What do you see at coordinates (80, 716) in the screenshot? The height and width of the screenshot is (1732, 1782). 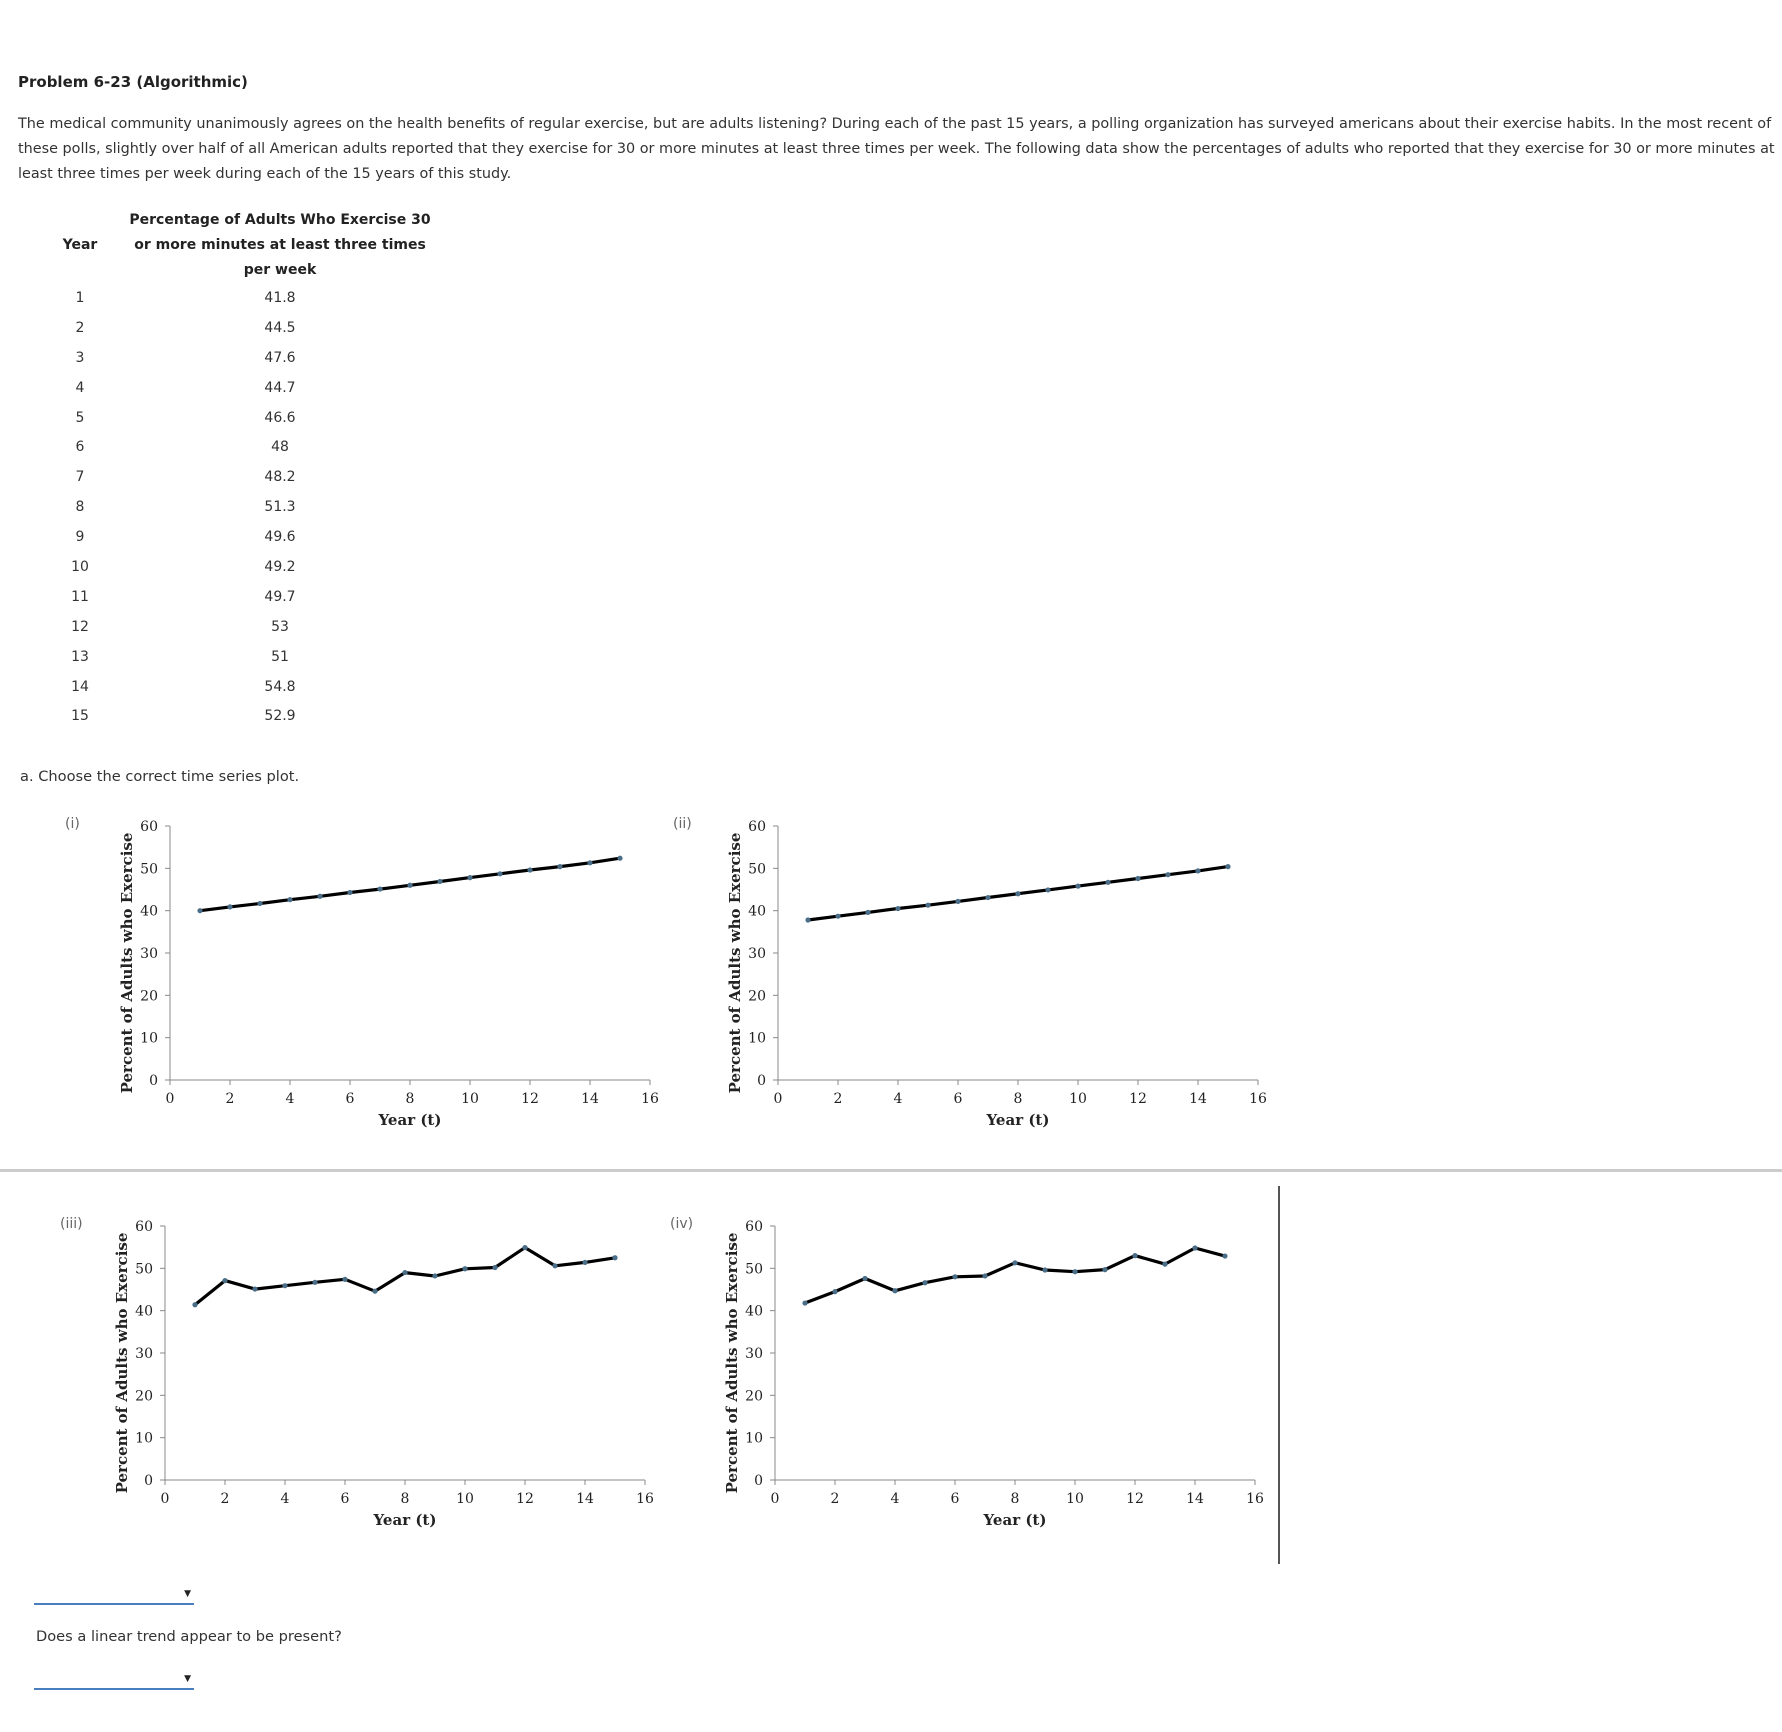 I see `year-cell: 15` at bounding box center [80, 716].